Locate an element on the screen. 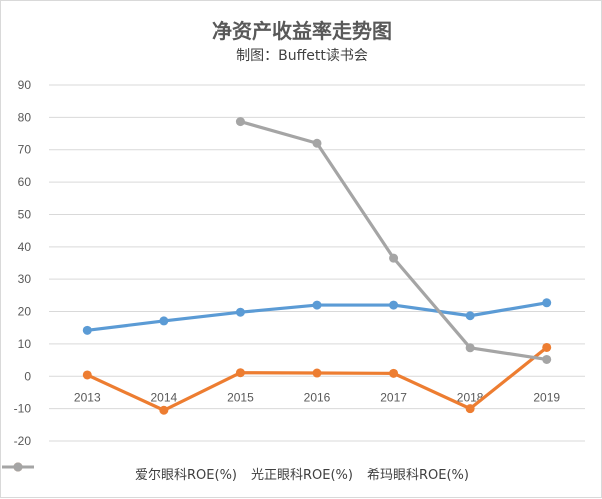 This screenshot has width=602, height=499. legend-item: 希玛眼科ROE(%) is located at coordinates (235, 472).